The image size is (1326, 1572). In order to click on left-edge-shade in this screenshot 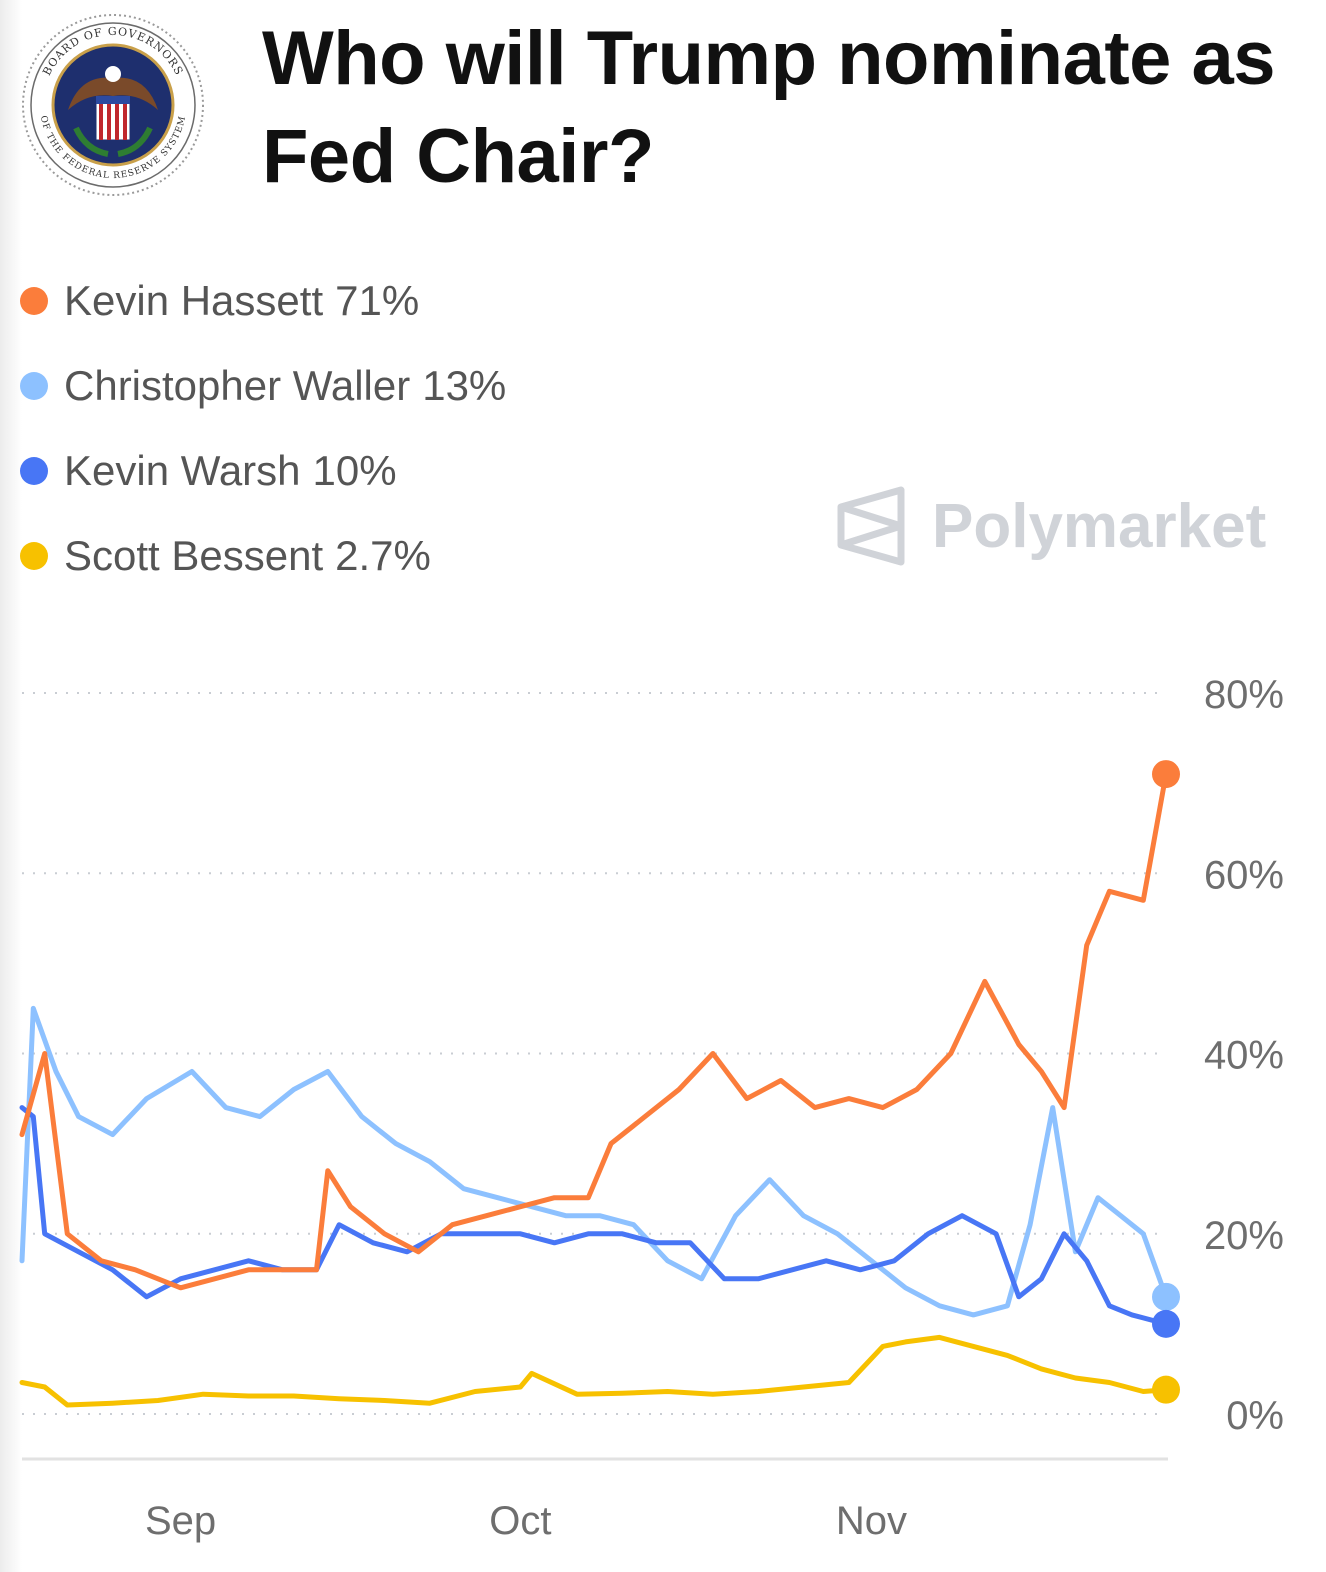, I will do `click(11, 786)`.